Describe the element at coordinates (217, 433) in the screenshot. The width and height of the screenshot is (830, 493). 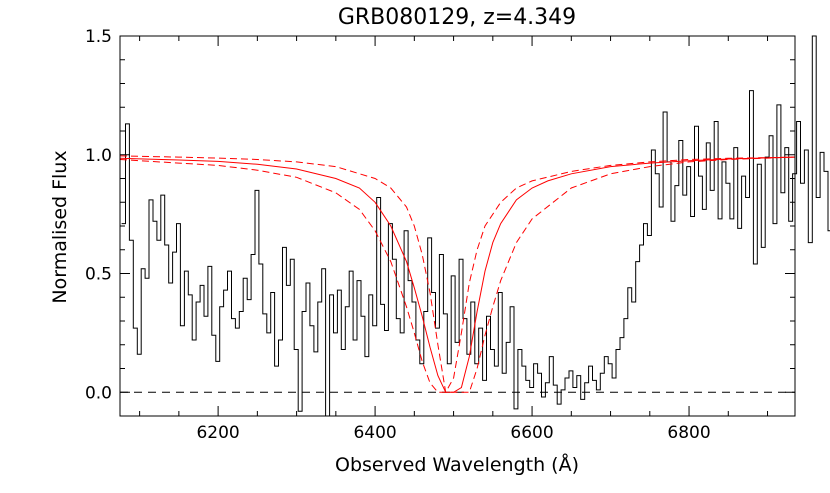
I see `x-tick-label: 6200` at that location.